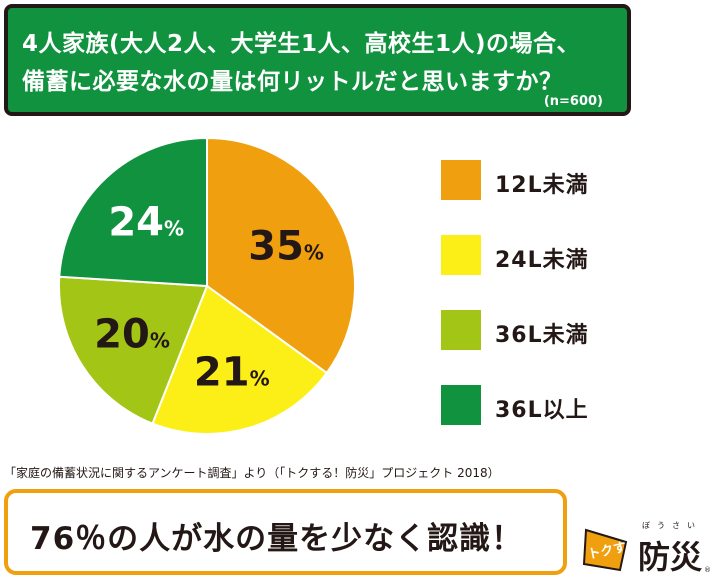 Image resolution: width=713 pixels, height=581 pixels. What do you see at coordinates (542, 335) in the screenshot?
I see `legend-label: 36L未満` at bounding box center [542, 335].